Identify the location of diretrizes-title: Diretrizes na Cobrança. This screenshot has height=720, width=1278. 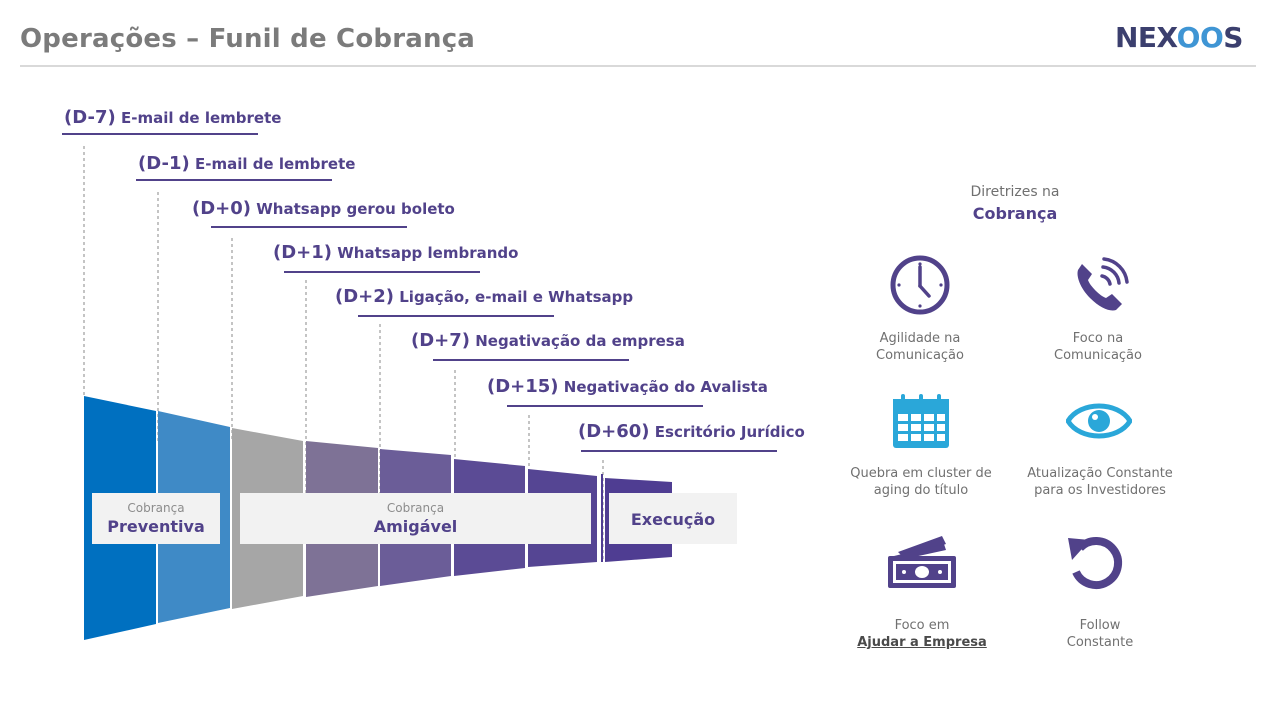
(1015, 203).